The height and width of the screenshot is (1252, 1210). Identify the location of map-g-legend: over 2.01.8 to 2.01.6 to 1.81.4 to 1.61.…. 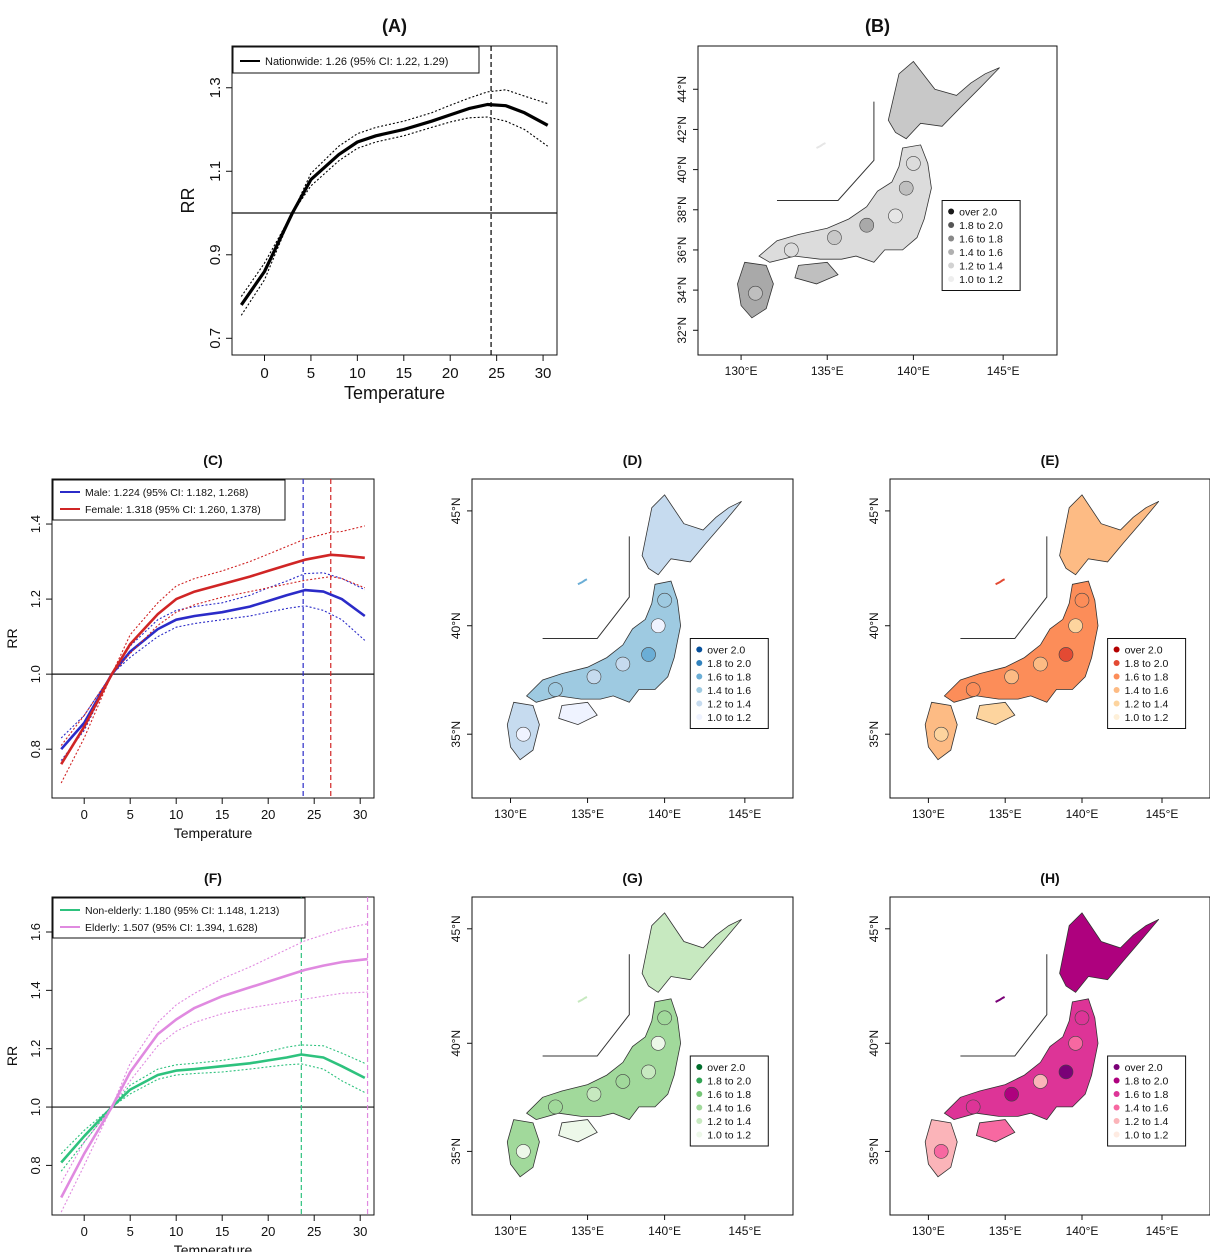
(729, 1101).